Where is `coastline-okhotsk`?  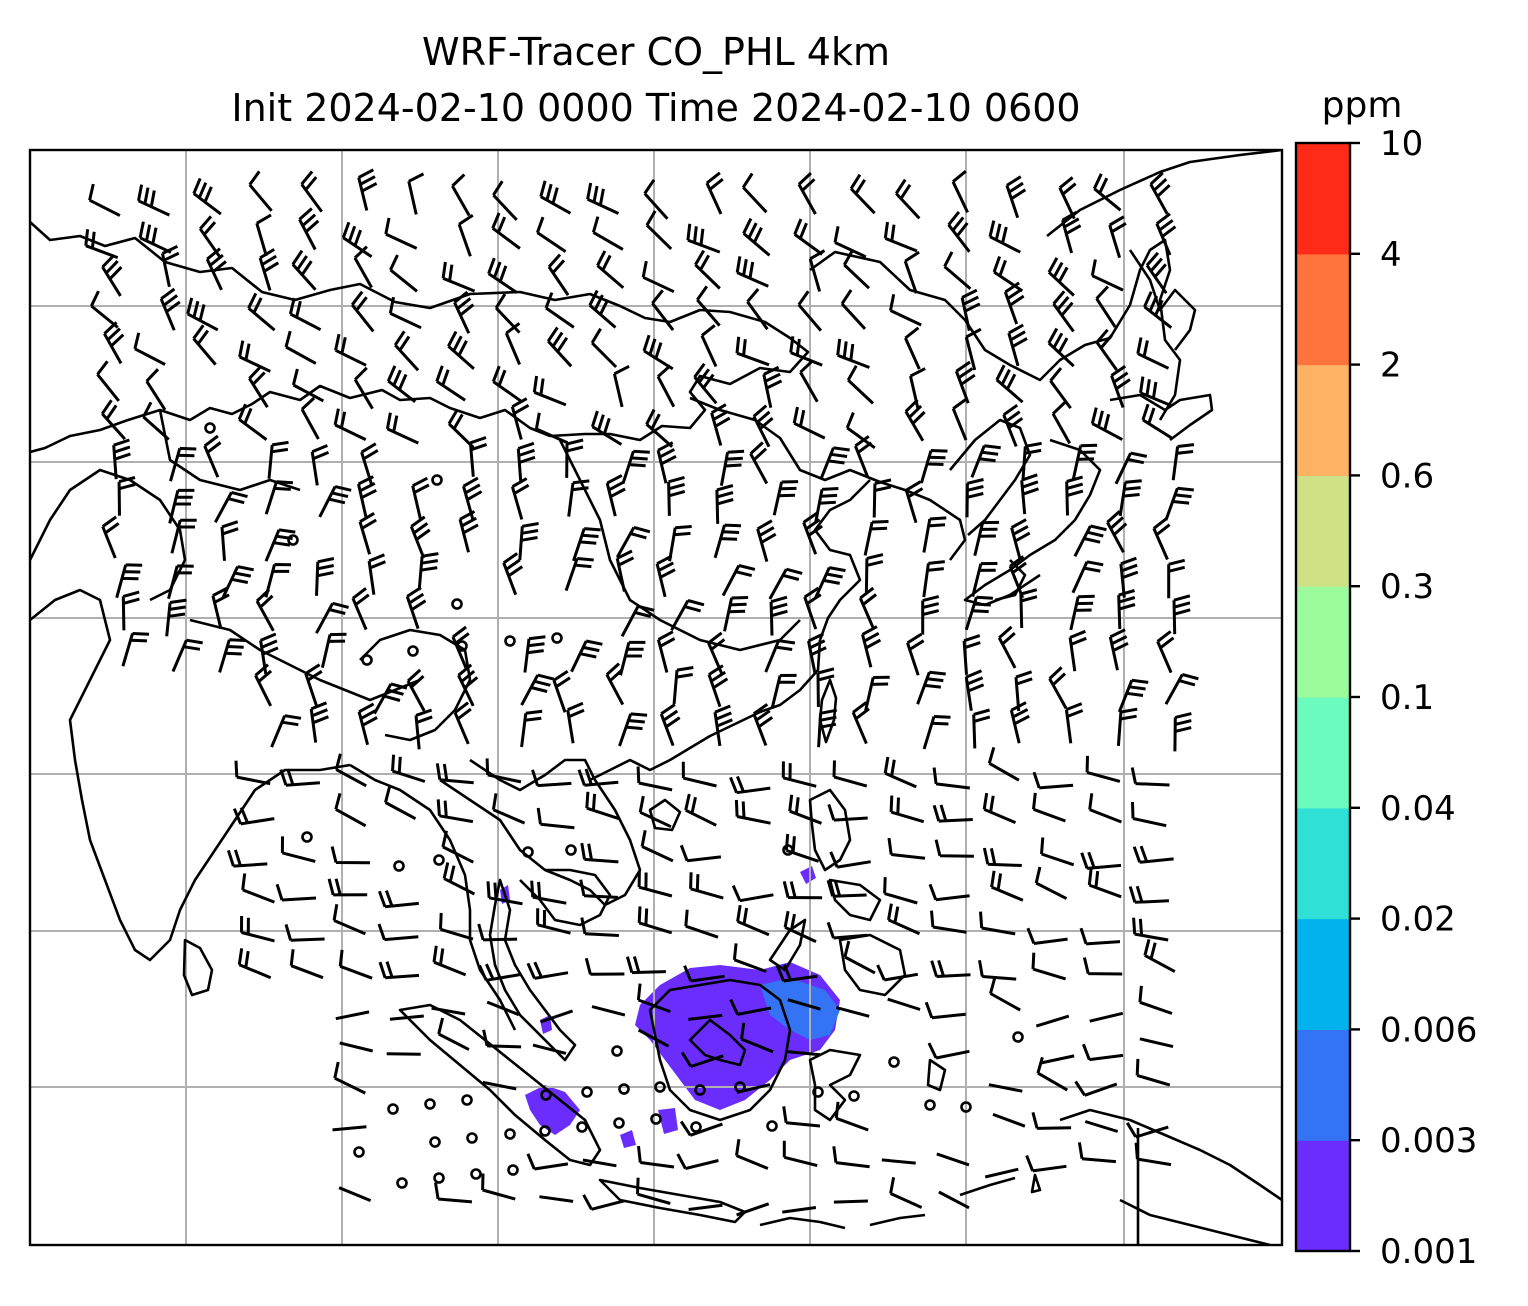
coastline-okhotsk is located at coordinates (1164, 194).